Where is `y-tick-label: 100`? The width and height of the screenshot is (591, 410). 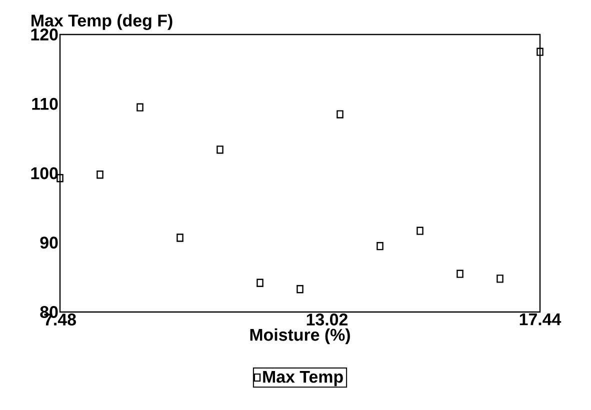 y-tick-label: 100 is located at coordinates (44, 173).